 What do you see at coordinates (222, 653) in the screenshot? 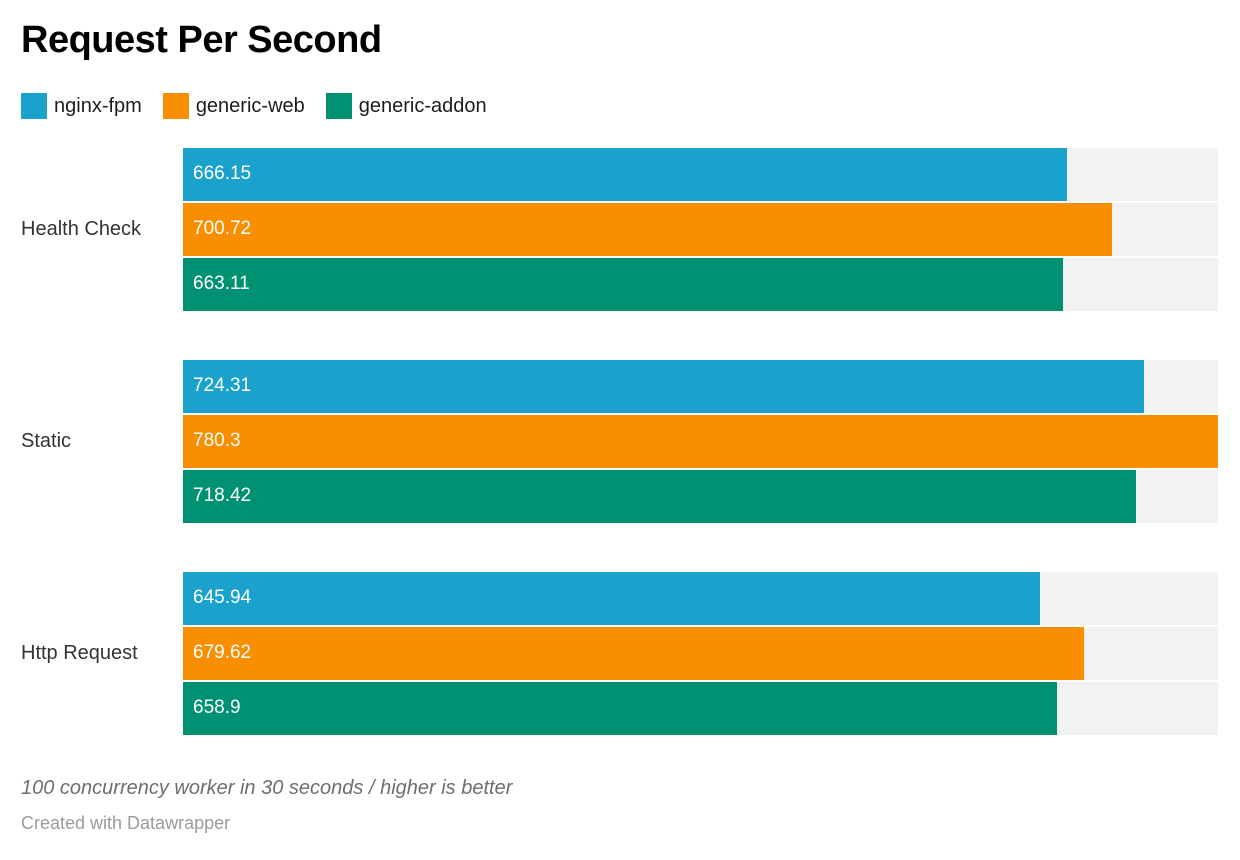
I see `bar-value-label: 679.62` at bounding box center [222, 653].